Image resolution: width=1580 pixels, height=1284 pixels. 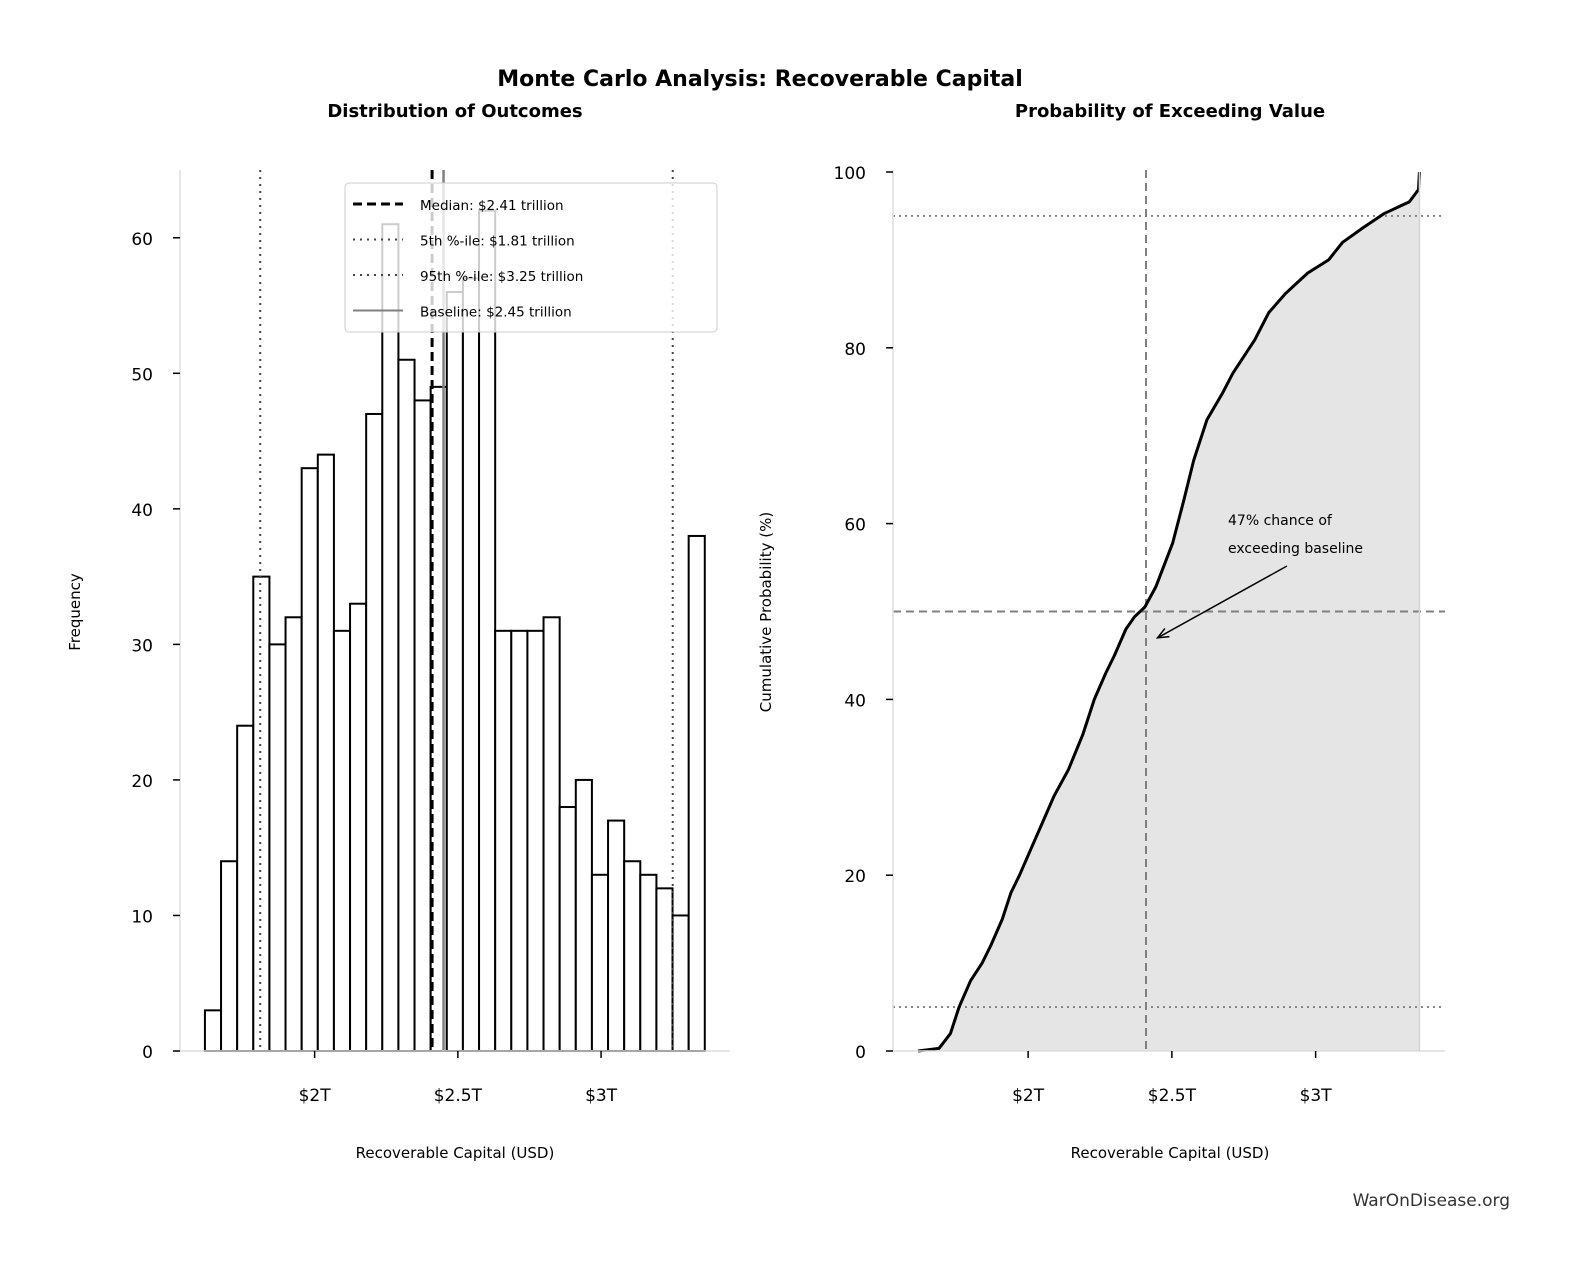 I want to click on legend-label: Median: $2.41 trillion, so click(x=492, y=206).